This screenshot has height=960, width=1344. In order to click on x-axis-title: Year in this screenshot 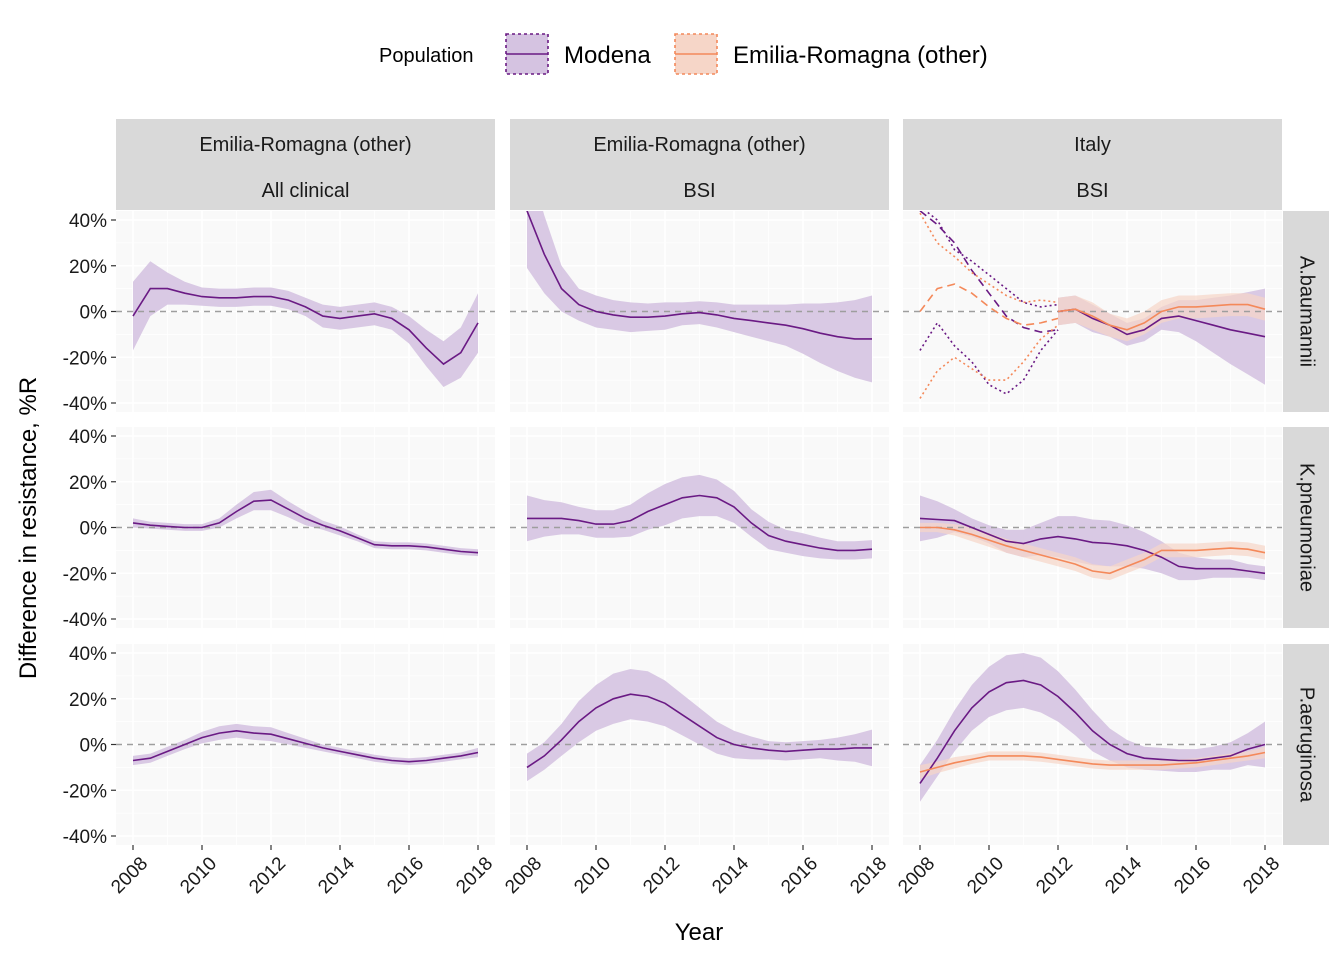, I will do `click(699, 932)`.